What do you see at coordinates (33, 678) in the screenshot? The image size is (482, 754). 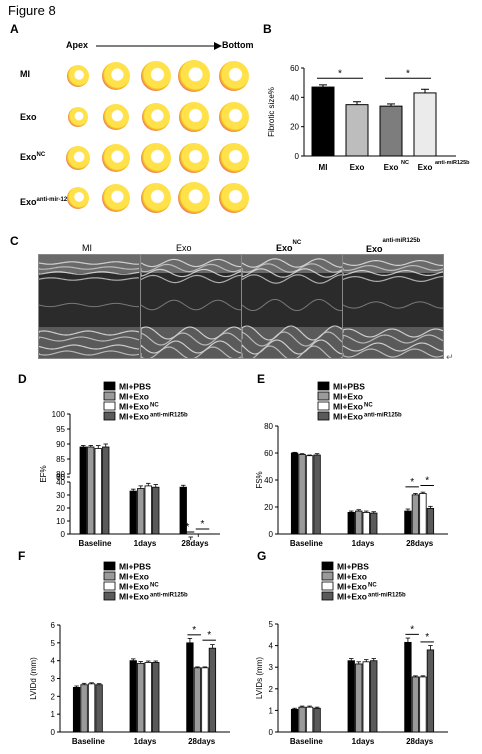 I see `y-axis-label: LVIDd (mm)` at bounding box center [33, 678].